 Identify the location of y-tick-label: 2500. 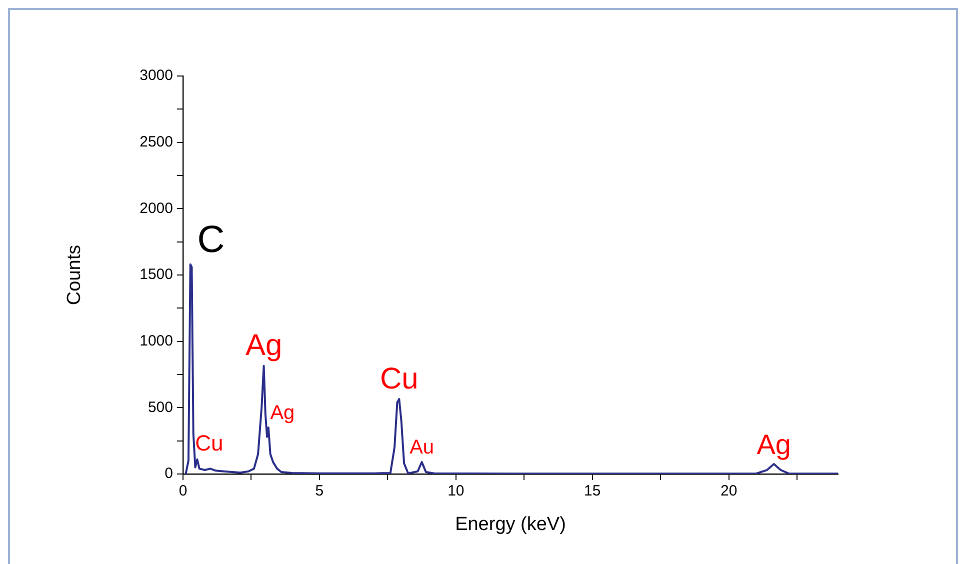
(156, 141).